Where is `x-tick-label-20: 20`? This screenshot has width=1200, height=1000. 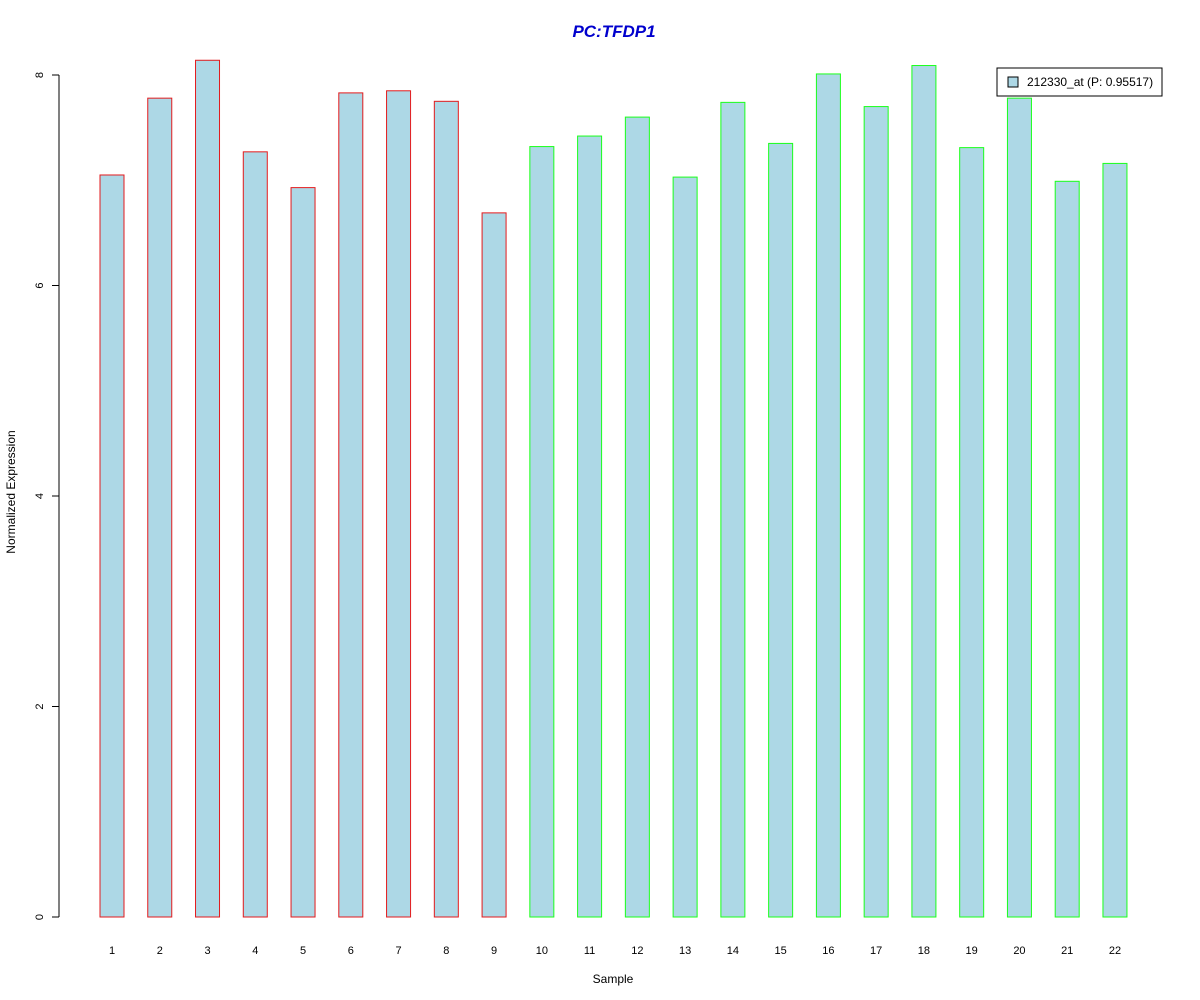
x-tick-label-20: 20 is located at coordinates (1019, 951).